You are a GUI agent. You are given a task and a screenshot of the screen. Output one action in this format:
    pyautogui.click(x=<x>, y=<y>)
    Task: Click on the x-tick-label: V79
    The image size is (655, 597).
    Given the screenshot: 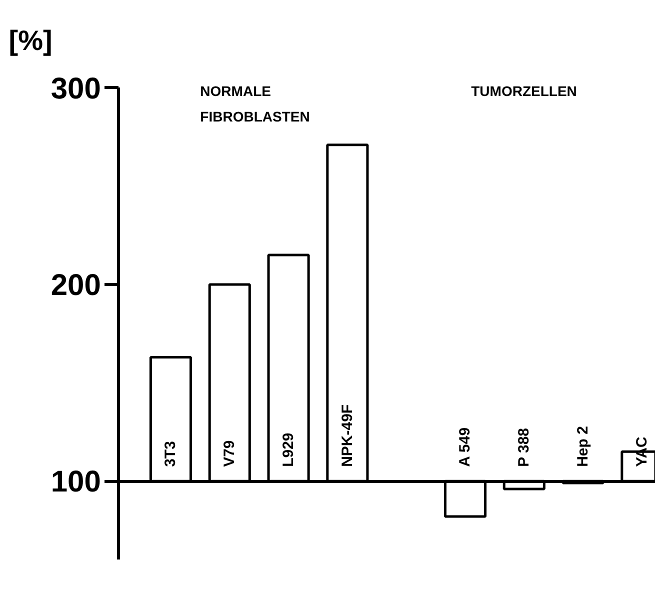 What is the action you would take?
    pyautogui.click(x=229, y=453)
    